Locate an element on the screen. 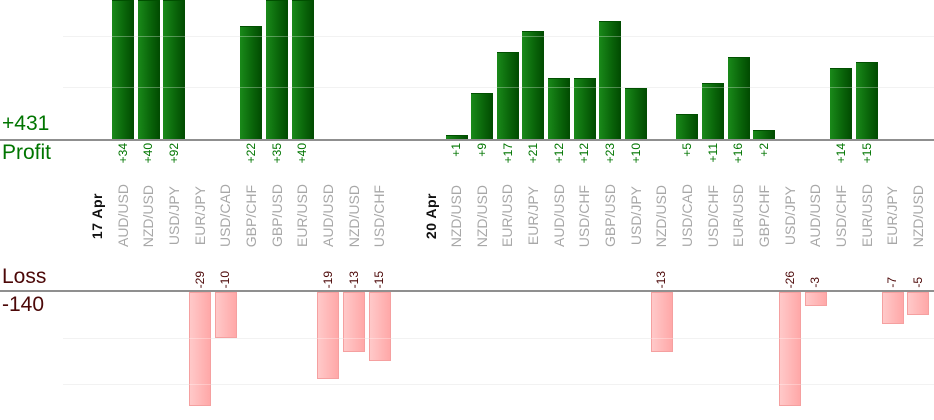  profit-value-label: +14 is located at coordinates (841, 162).